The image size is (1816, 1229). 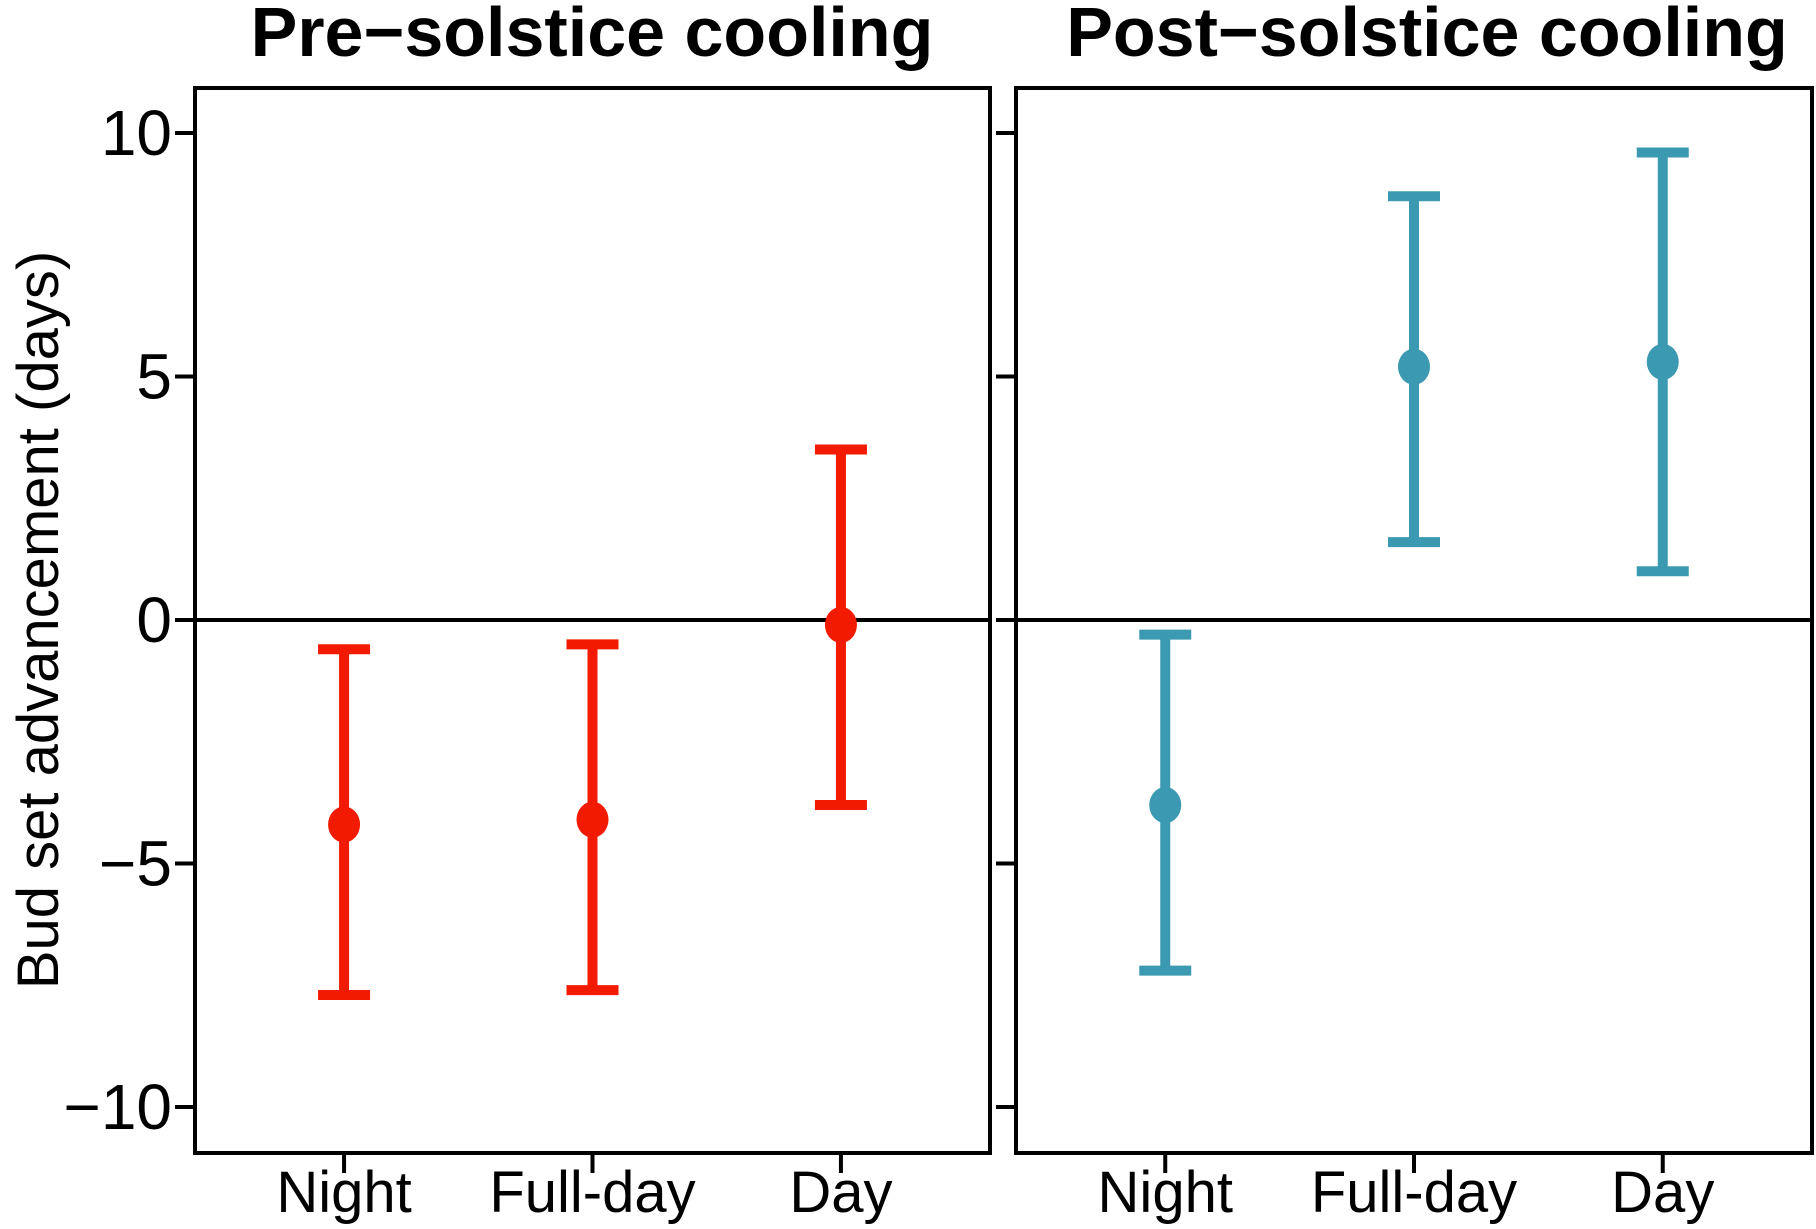 I want to click on y-tick-label: 10, so click(x=136, y=133).